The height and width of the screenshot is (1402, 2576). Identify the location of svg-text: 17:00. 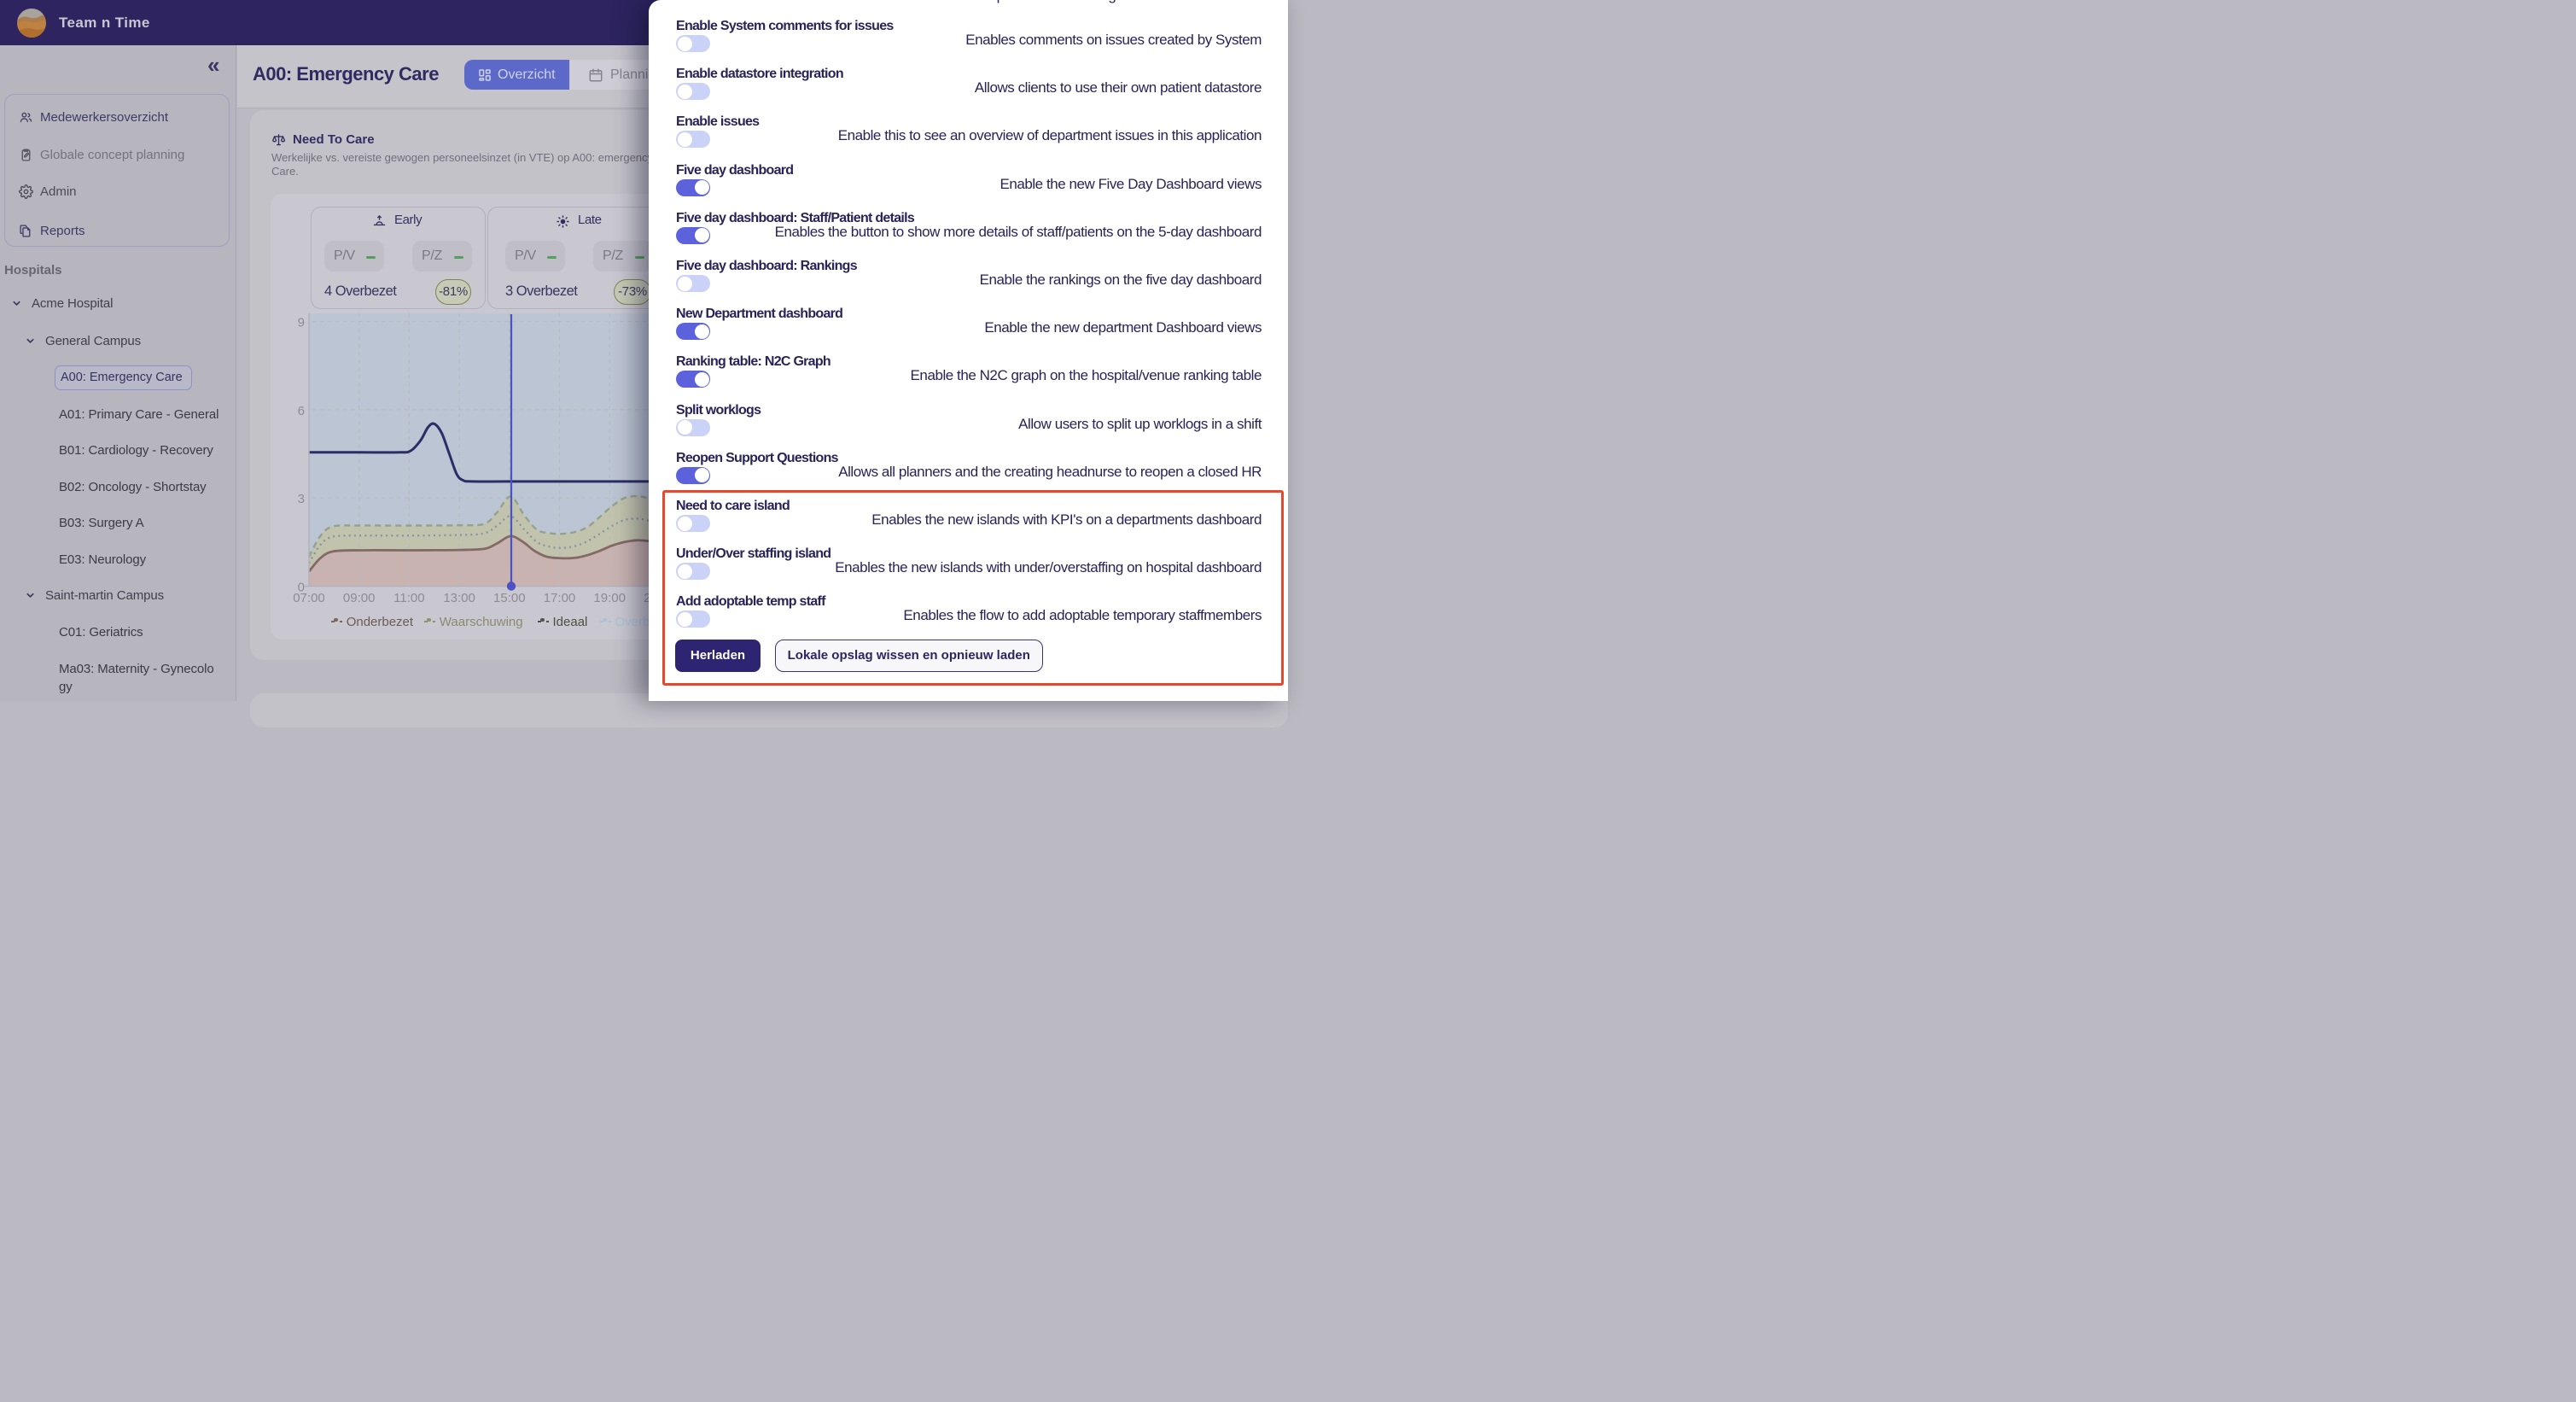
(560, 598).